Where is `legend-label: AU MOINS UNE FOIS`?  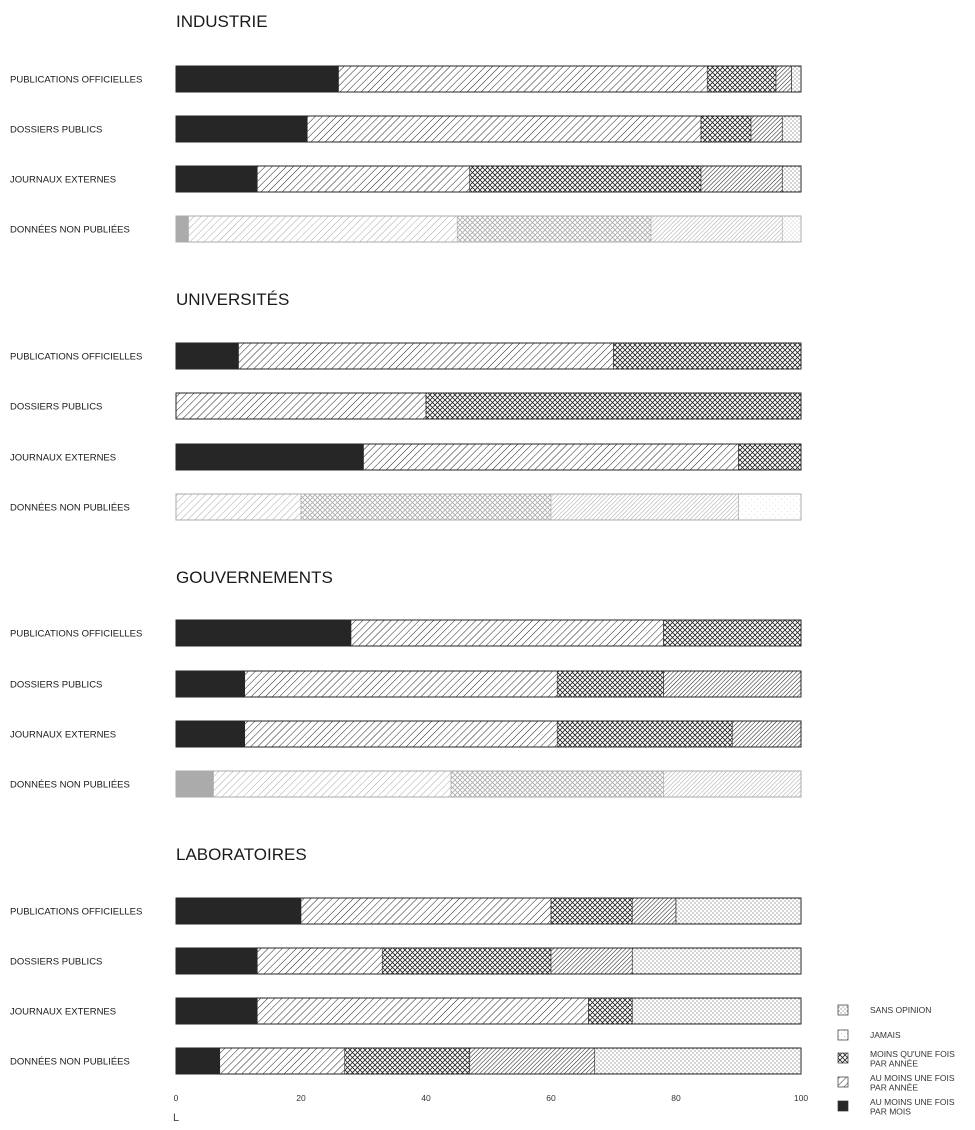
legend-label: AU MOINS UNE FOIS is located at coordinates (912, 1102).